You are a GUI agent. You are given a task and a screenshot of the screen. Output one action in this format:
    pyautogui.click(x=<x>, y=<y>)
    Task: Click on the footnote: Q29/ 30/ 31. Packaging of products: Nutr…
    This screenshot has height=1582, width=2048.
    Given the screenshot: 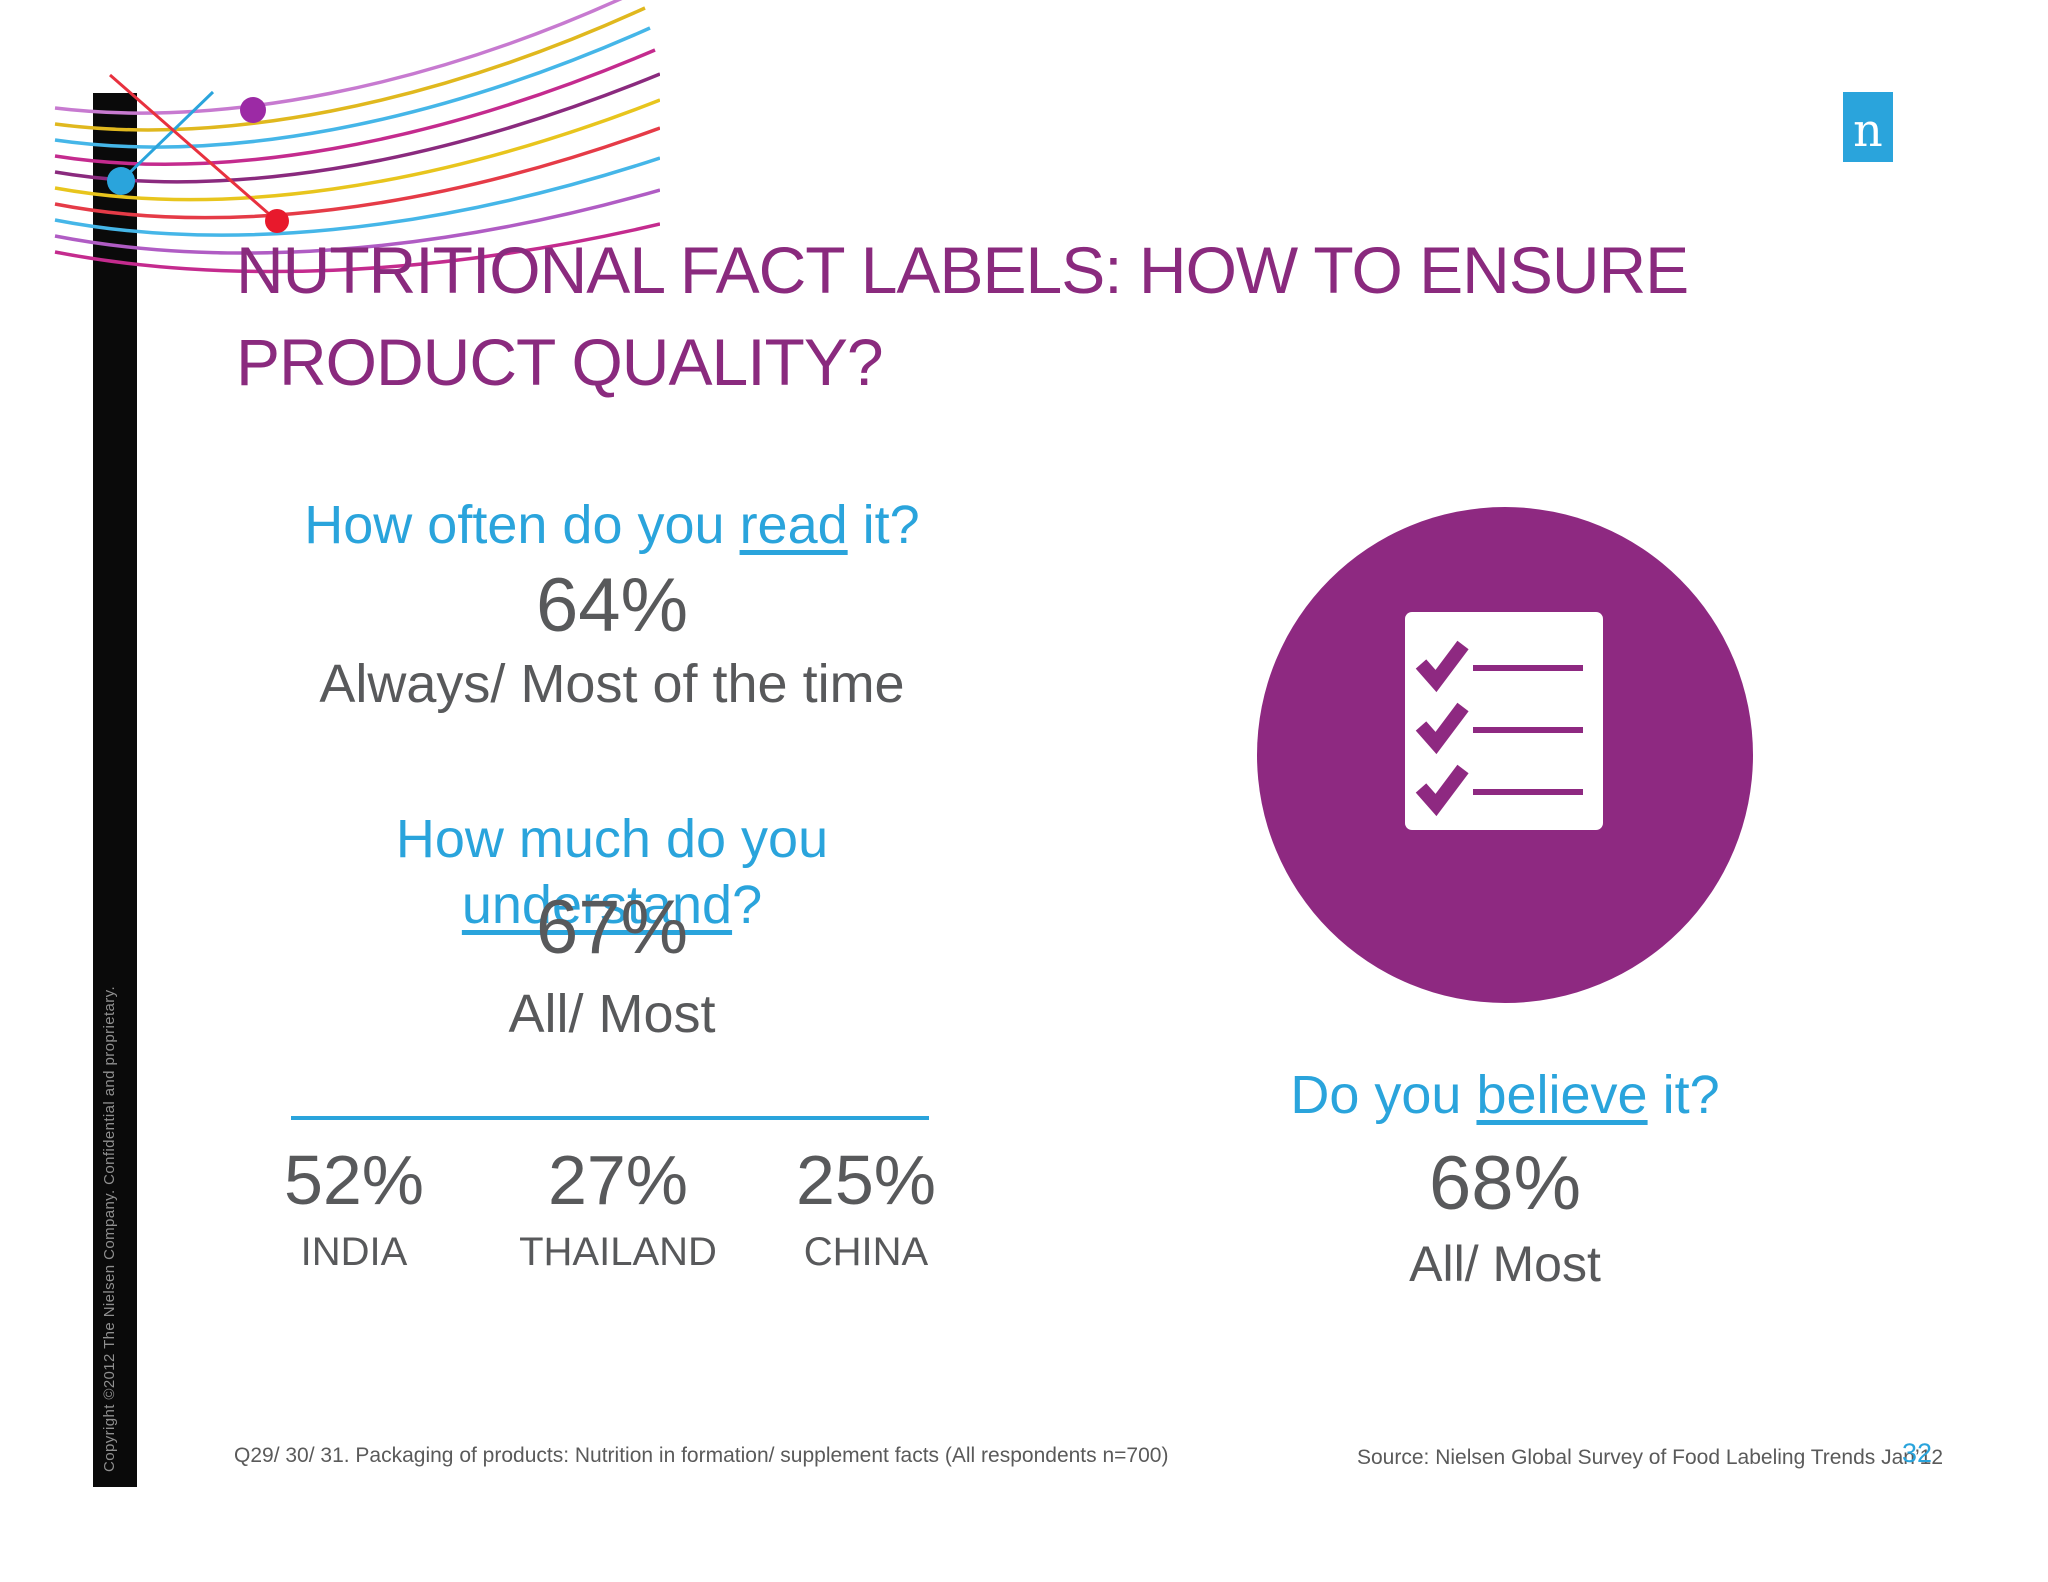 What is the action you would take?
    pyautogui.click(x=701, y=1455)
    